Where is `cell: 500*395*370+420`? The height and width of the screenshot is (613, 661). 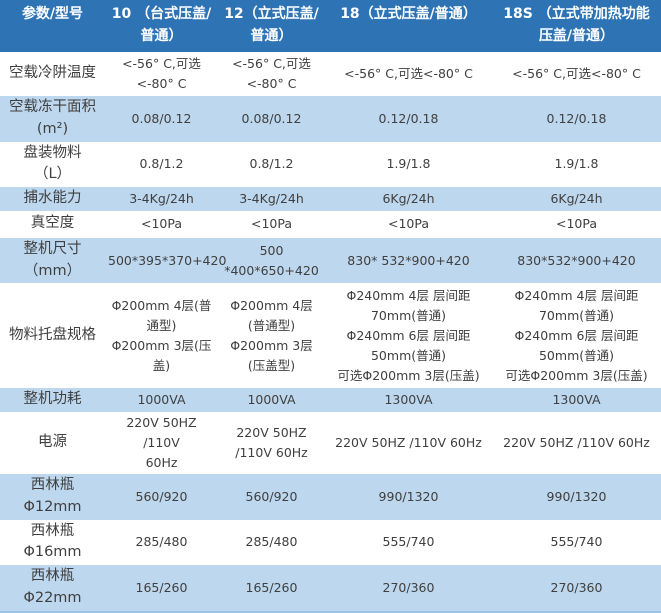
cell: 500*395*370+420 is located at coordinates (167, 260).